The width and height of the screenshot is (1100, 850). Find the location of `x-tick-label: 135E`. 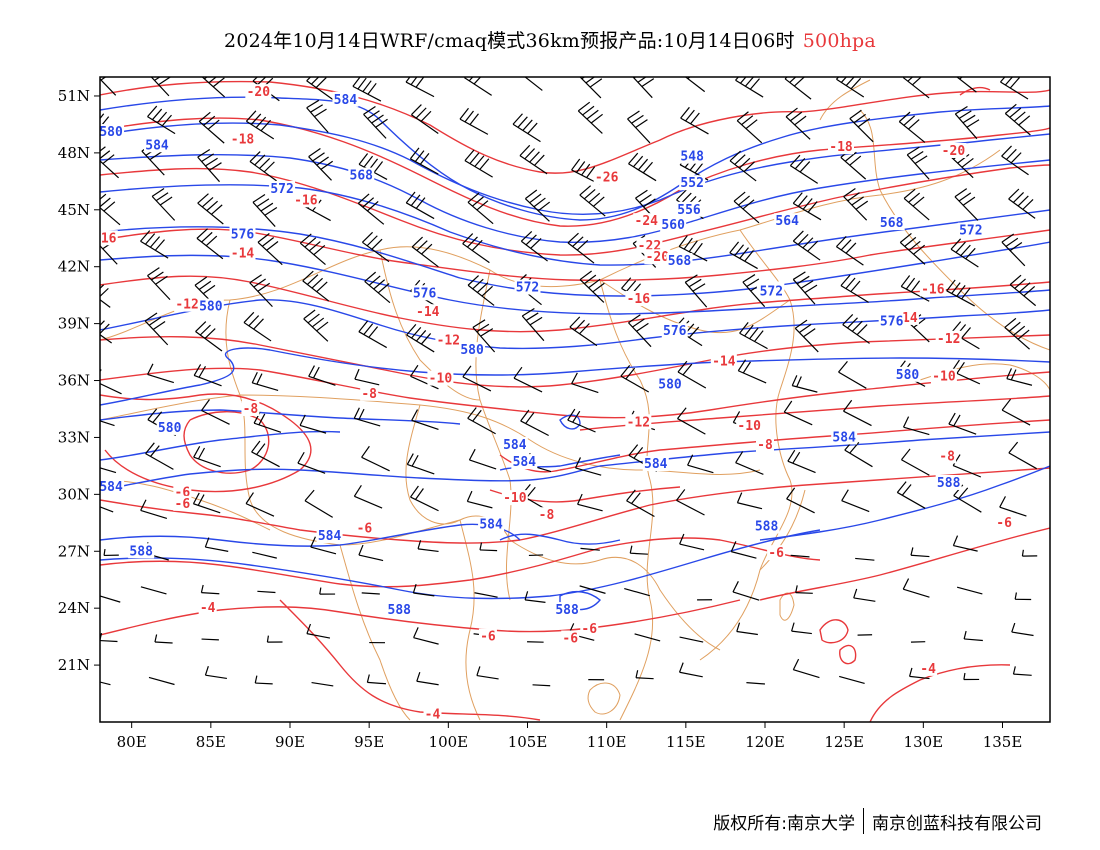

x-tick-label: 135E is located at coordinates (1003, 742).